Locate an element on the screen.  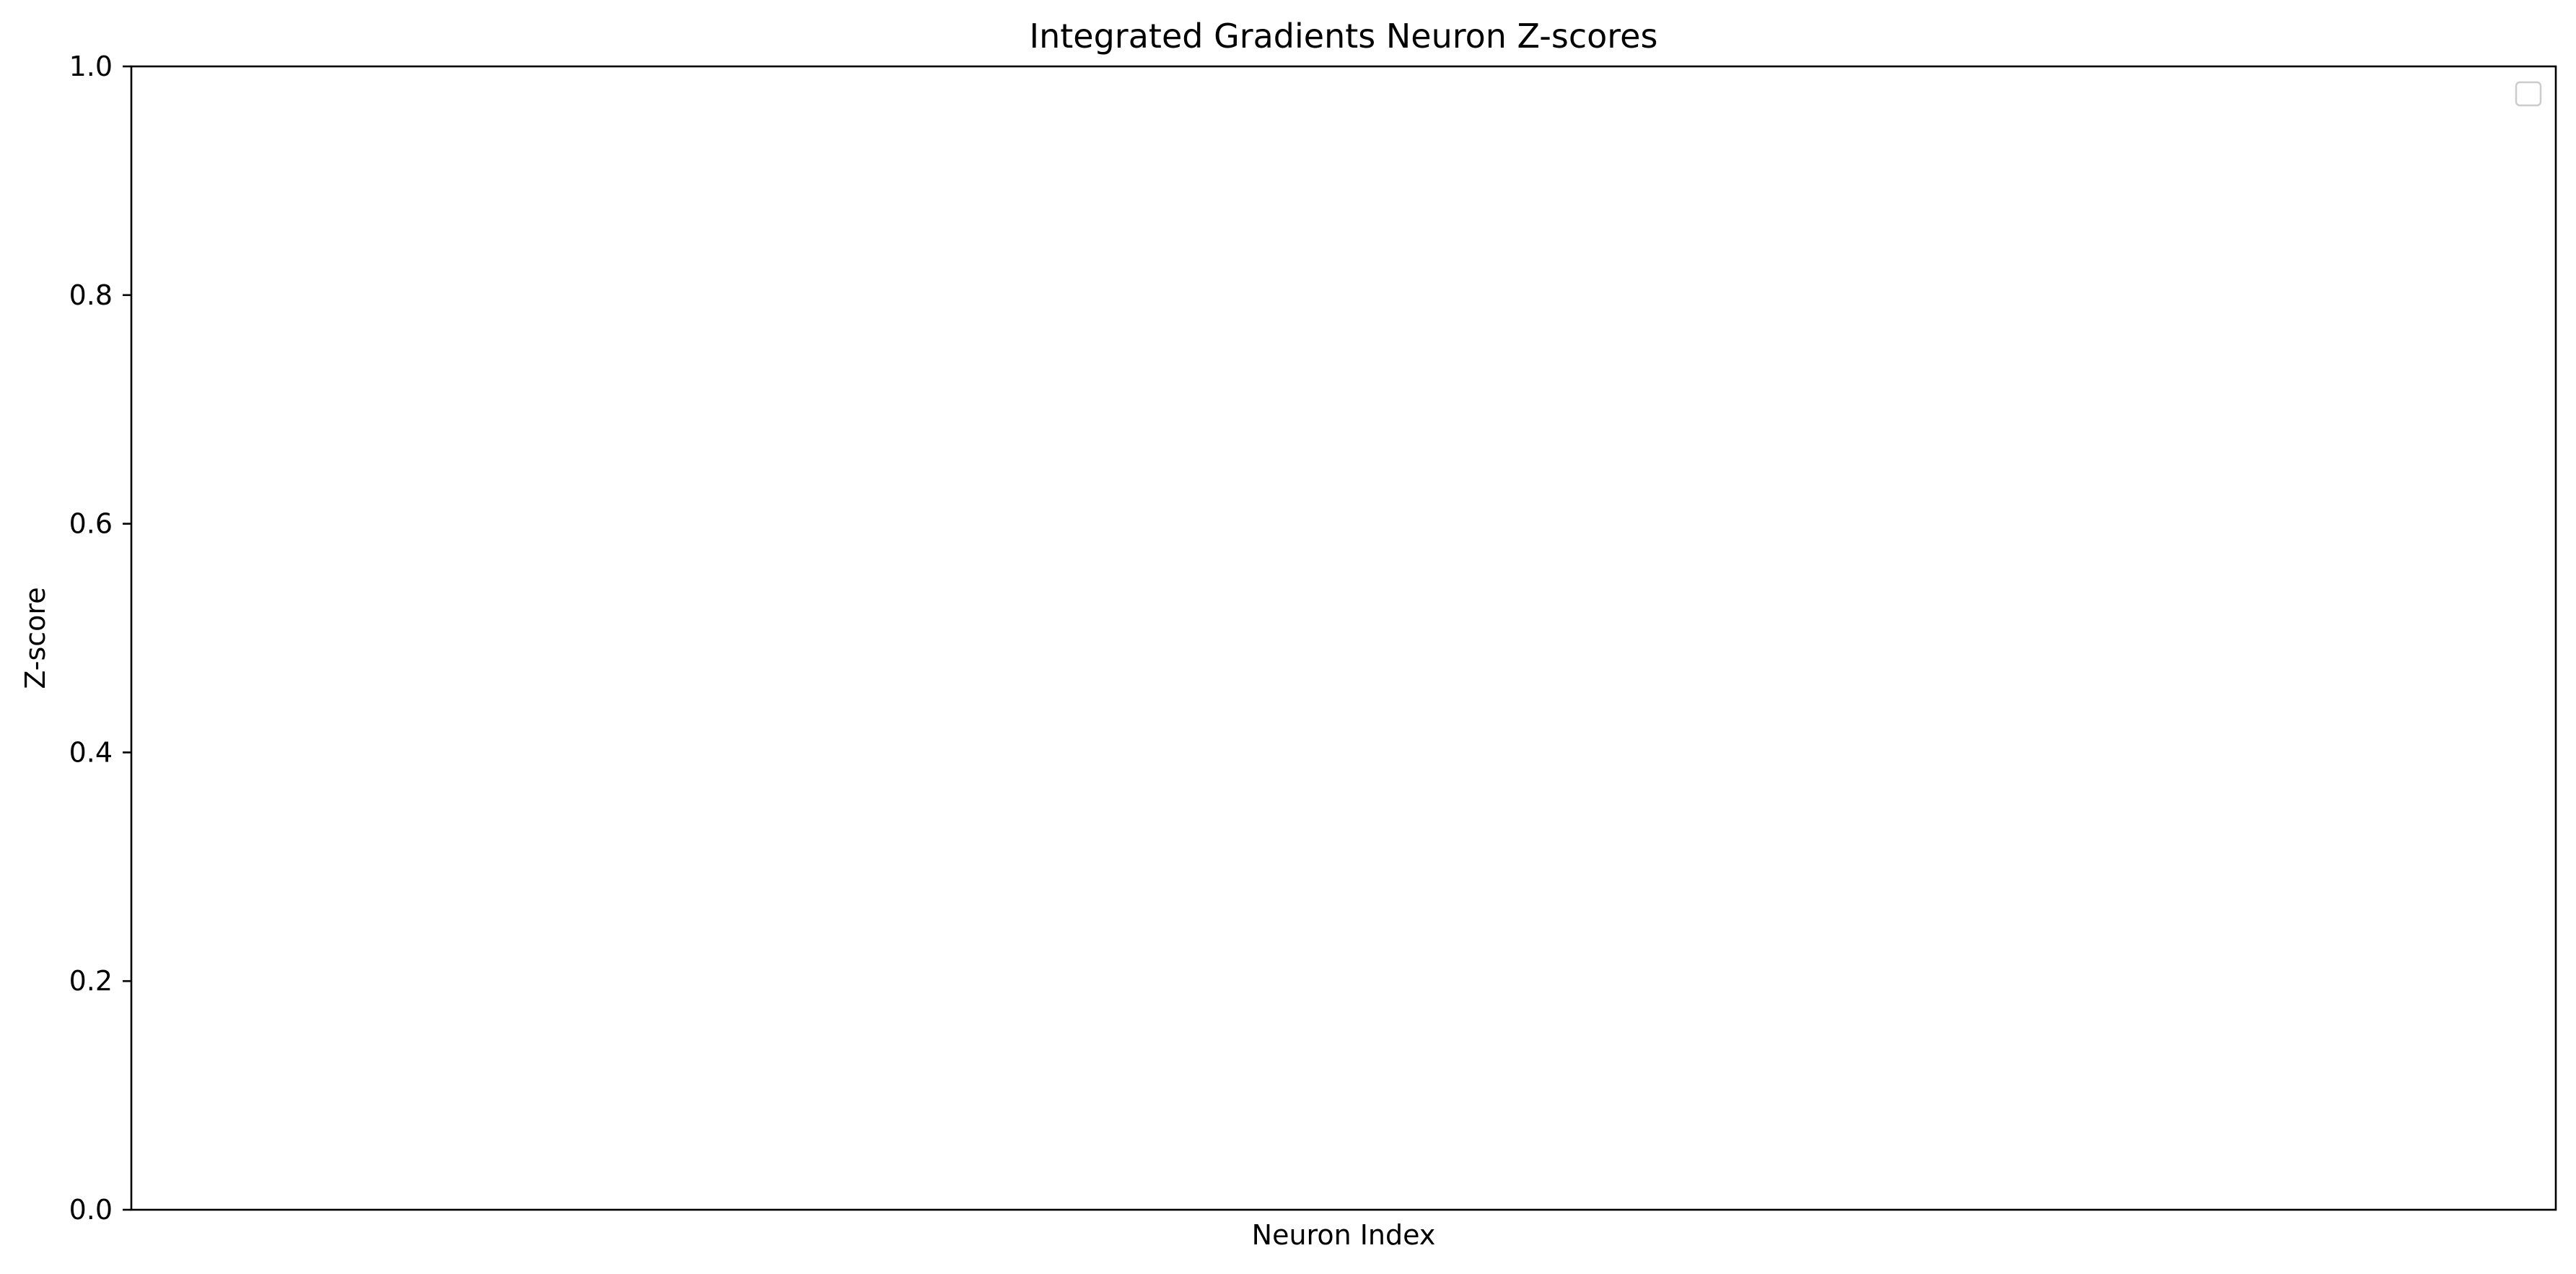
legend-box is located at coordinates (2528, 94).